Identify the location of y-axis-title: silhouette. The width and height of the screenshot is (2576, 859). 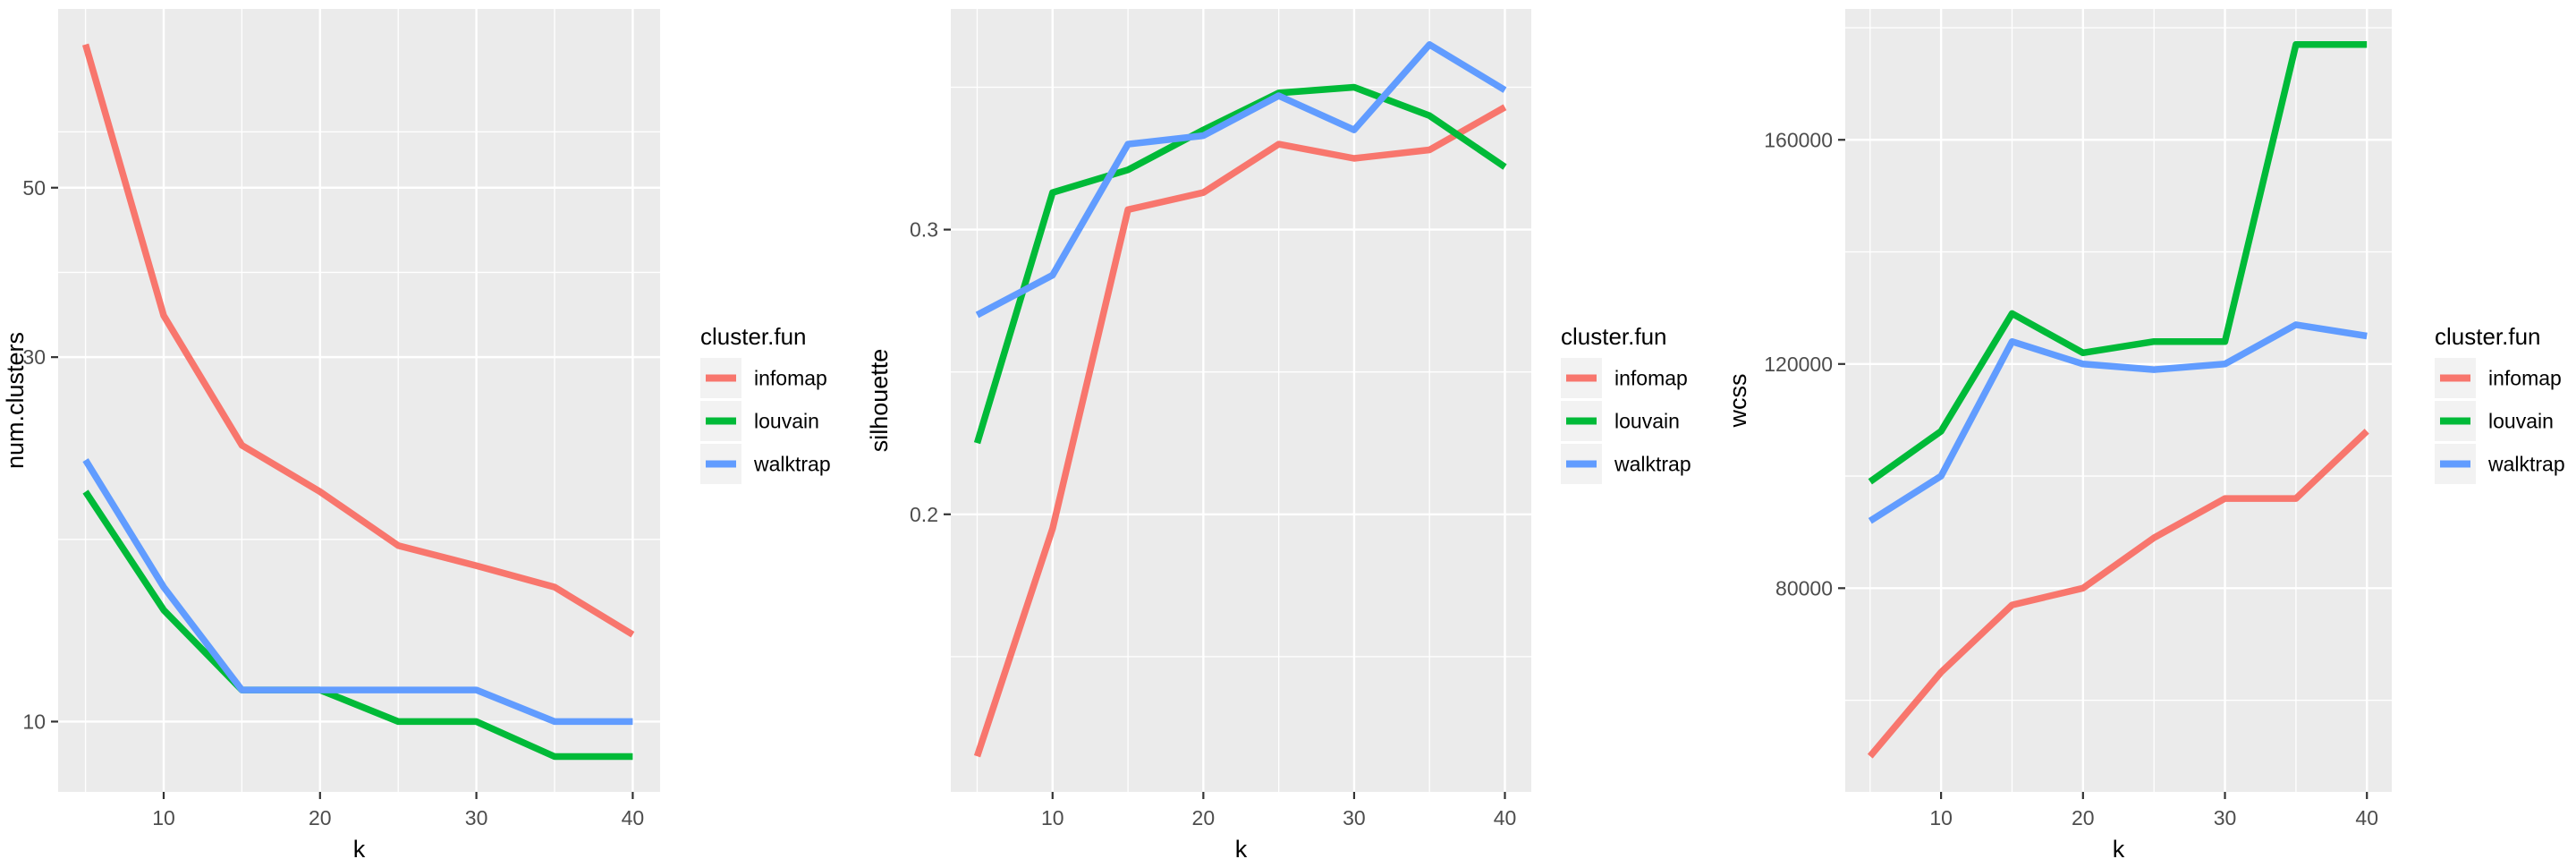
(879, 401).